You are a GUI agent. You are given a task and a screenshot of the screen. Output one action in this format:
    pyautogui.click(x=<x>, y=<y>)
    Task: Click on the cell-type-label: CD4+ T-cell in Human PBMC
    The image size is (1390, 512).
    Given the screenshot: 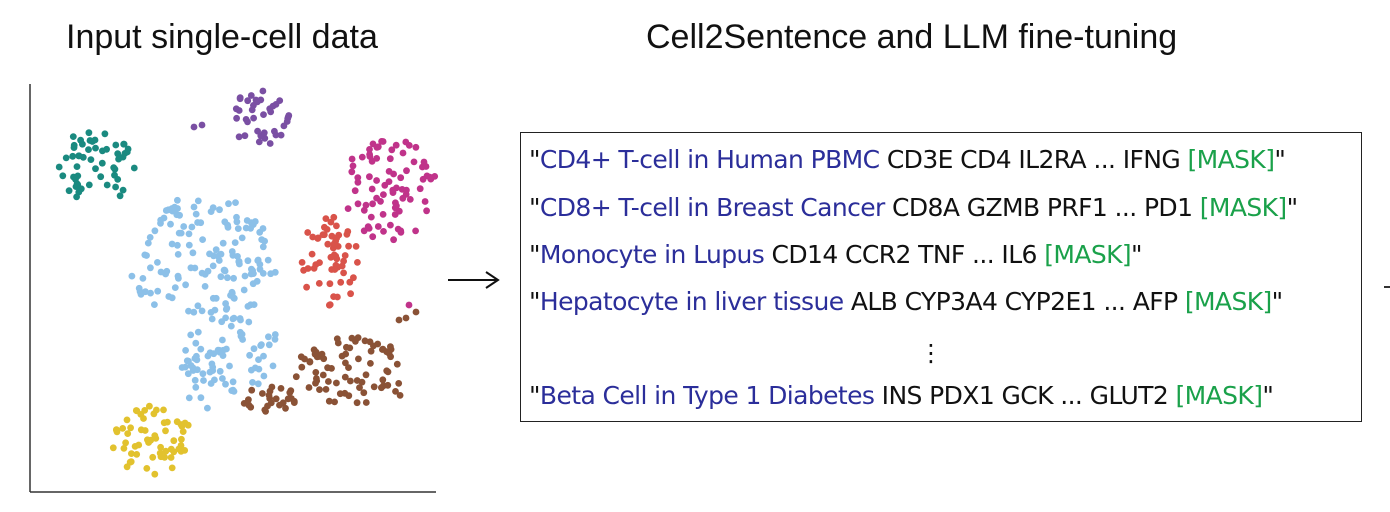 What is the action you would take?
    pyautogui.click(x=709, y=159)
    